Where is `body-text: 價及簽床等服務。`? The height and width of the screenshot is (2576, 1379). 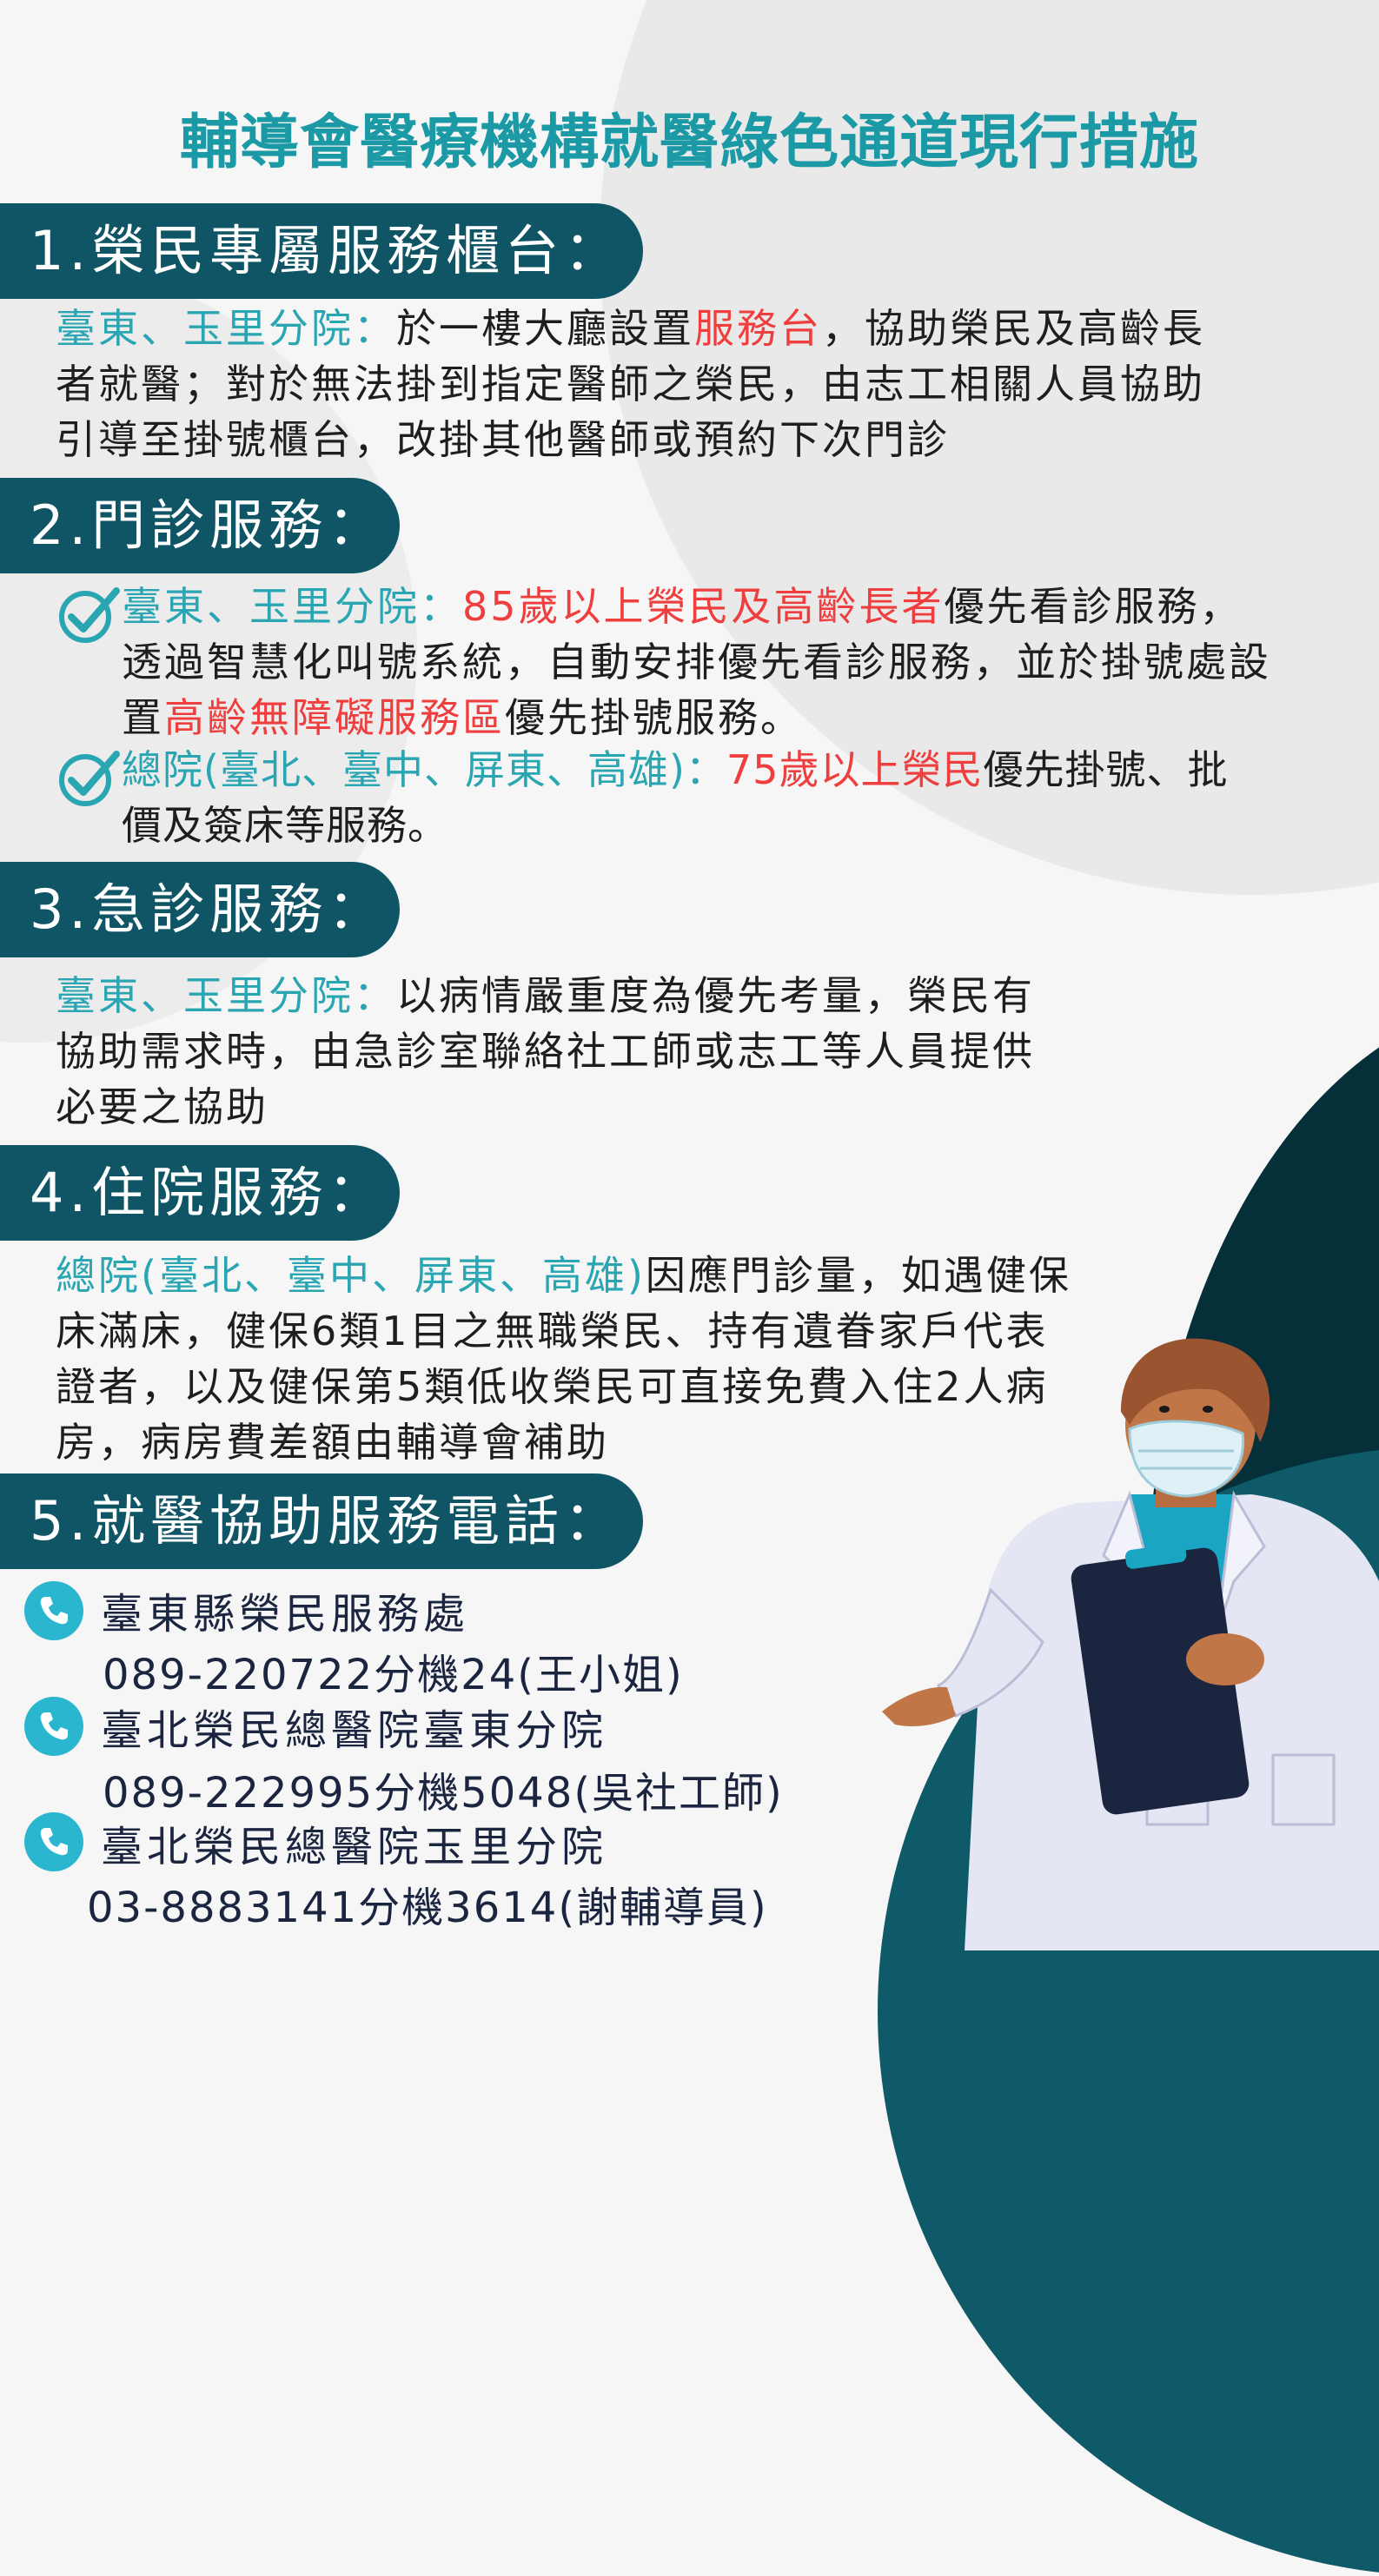 body-text: 價及簽床等服務。 is located at coordinates (285, 825).